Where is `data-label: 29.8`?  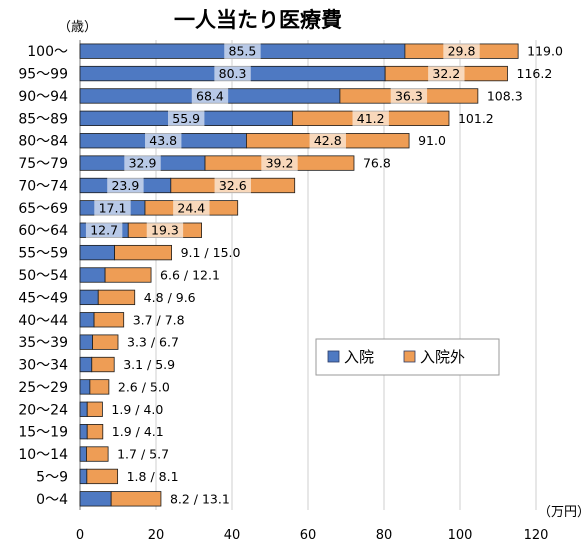 data-label: 29.8 is located at coordinates (462, 51).